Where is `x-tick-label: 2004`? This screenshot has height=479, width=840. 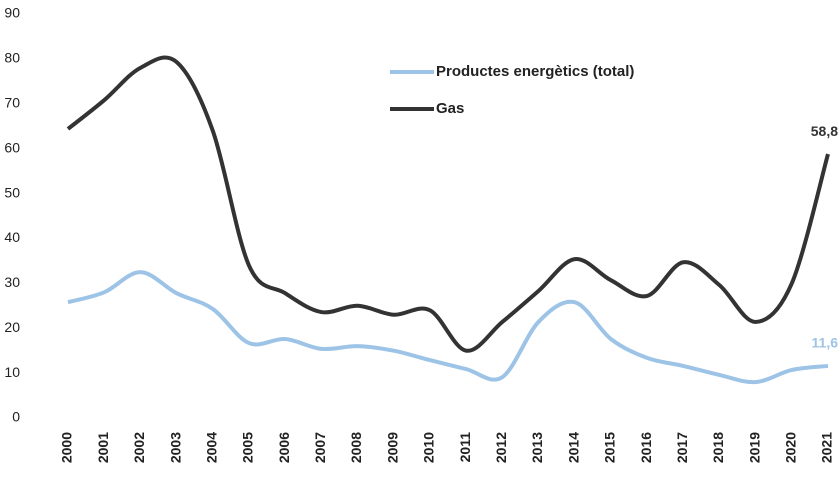 x-tick-label: 2004 is located at coordinates (211, 447).